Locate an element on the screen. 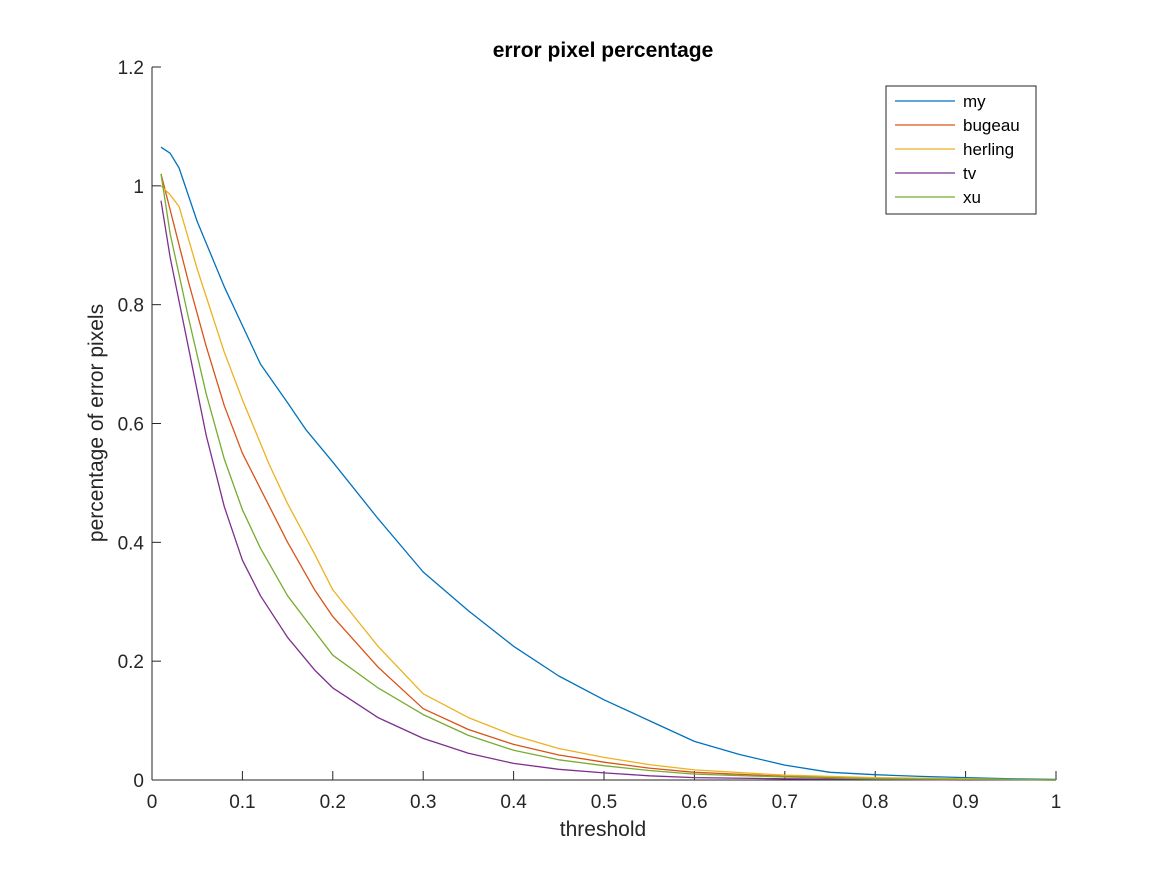  y-tick-label: 0 is located at coordinates (138, 781).